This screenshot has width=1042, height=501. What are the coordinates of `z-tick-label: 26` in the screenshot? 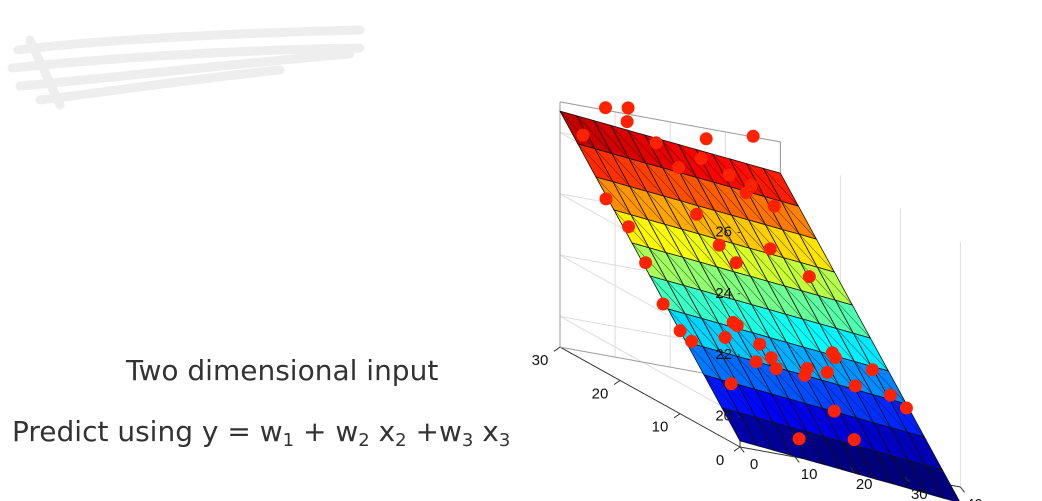 It's located at (723, 231).